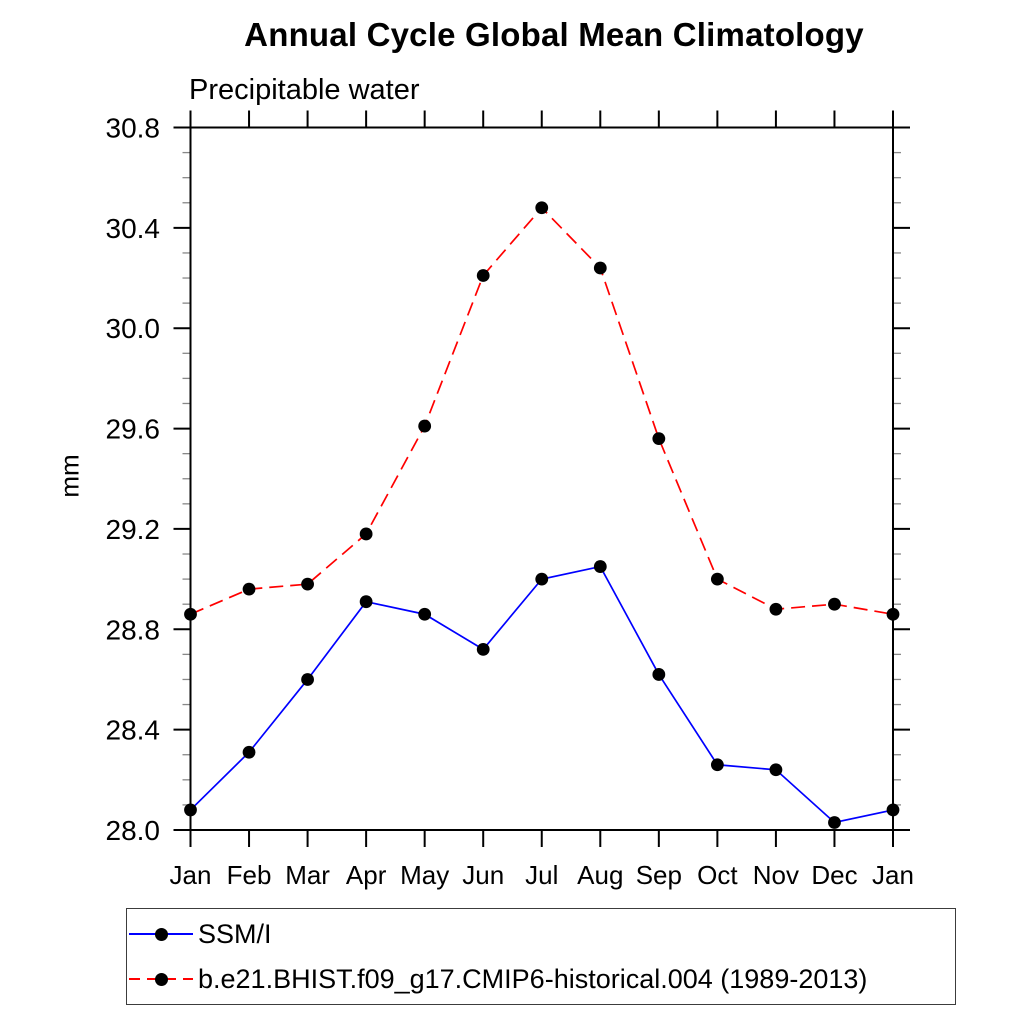 This screenshot has width=1024, height=1024. What do you see at coordinates (133, 629) in the screenshot?
I see `y-tick-label: 28.8` at bounding box center [133, 629].